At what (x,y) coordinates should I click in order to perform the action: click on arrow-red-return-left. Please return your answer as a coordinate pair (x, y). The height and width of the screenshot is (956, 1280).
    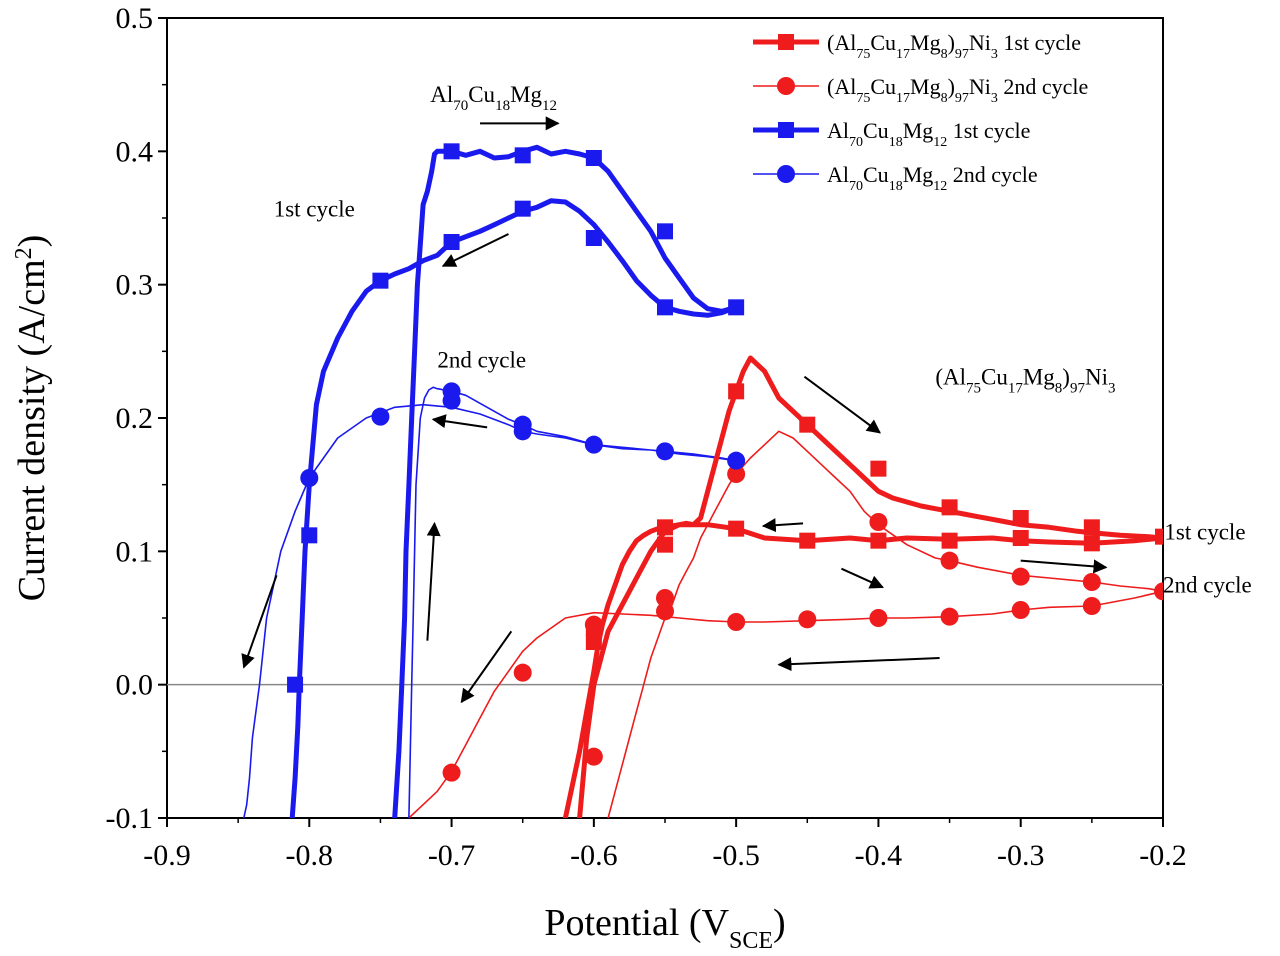
    Looking at the image, I should click on (858, 664).